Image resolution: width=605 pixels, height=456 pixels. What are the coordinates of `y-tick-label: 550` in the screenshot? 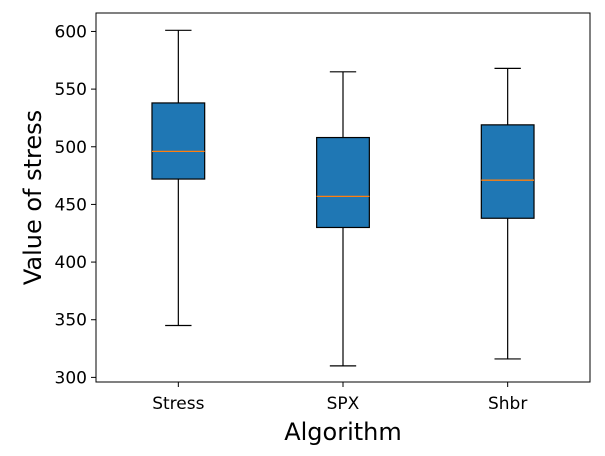 It's located at (71, 90).